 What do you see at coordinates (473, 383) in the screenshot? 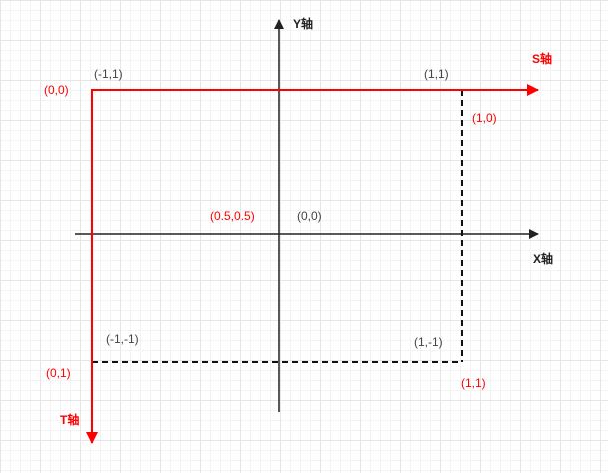
I see `st-bottom-right-label: (1,1)` at bounding box center [473, 383].